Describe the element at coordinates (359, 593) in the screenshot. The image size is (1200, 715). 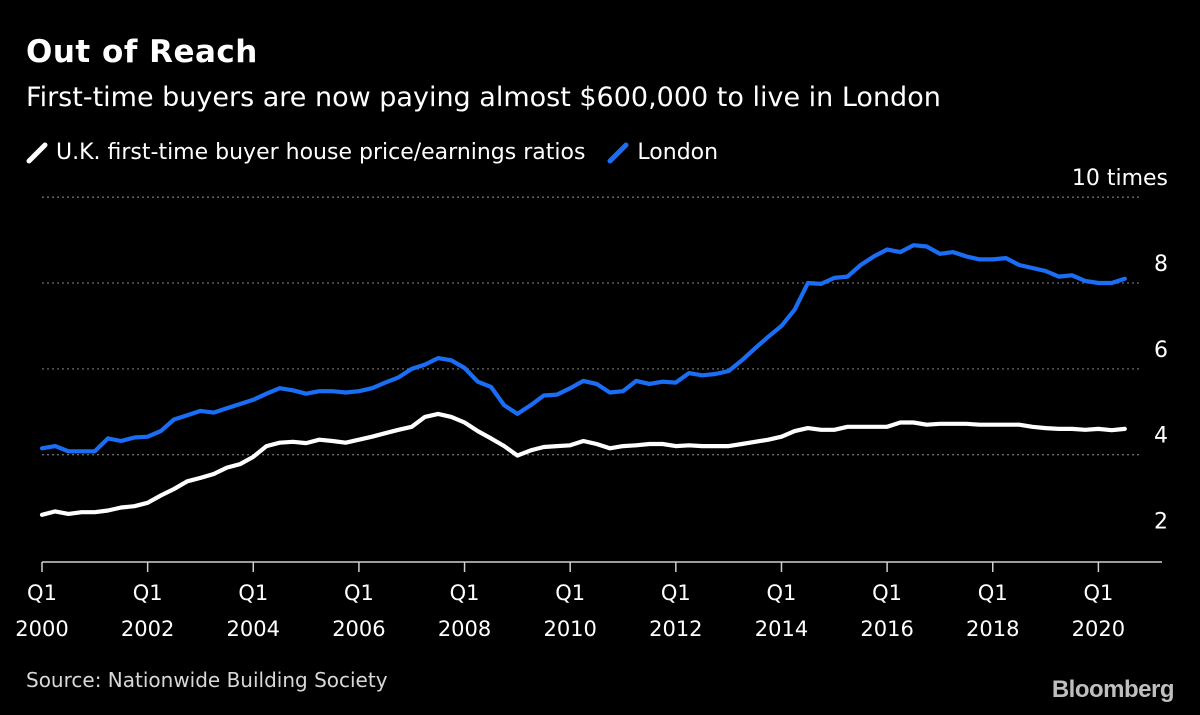
I see `x-tick-quarter-2006: Q1` at that location.